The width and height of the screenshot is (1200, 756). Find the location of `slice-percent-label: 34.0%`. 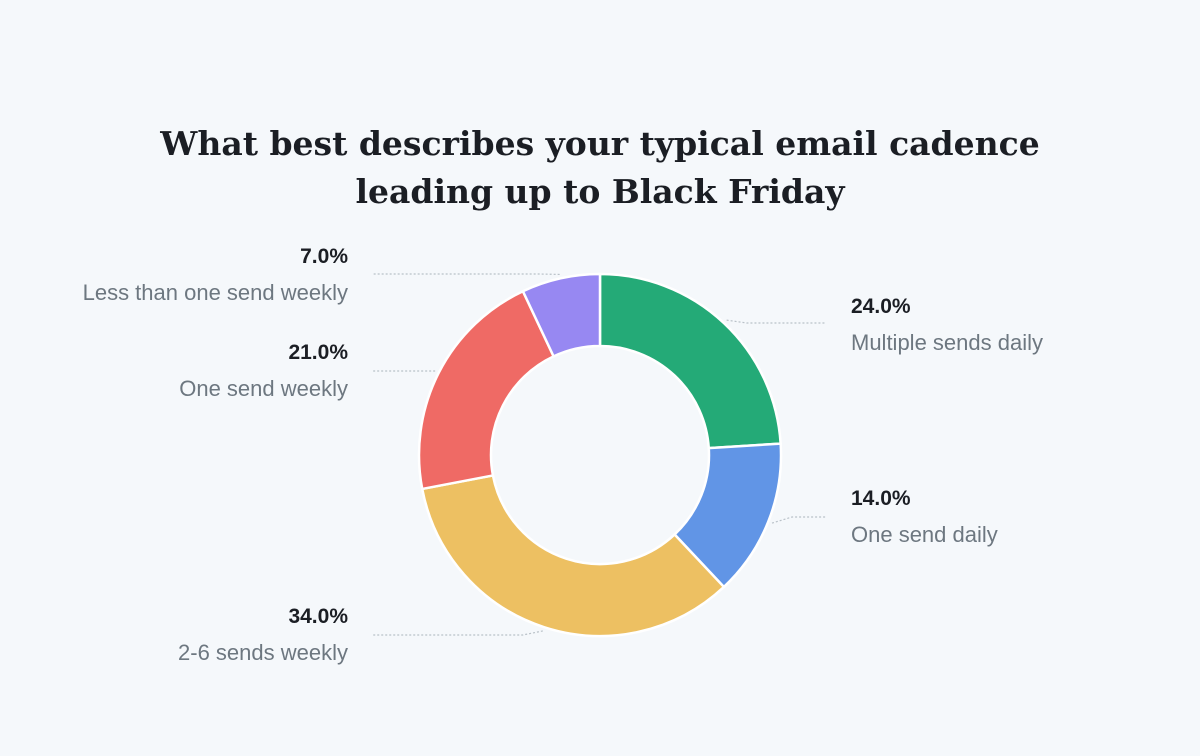

slice-percent-label: 34.0% is located at coordinates (318, 616).